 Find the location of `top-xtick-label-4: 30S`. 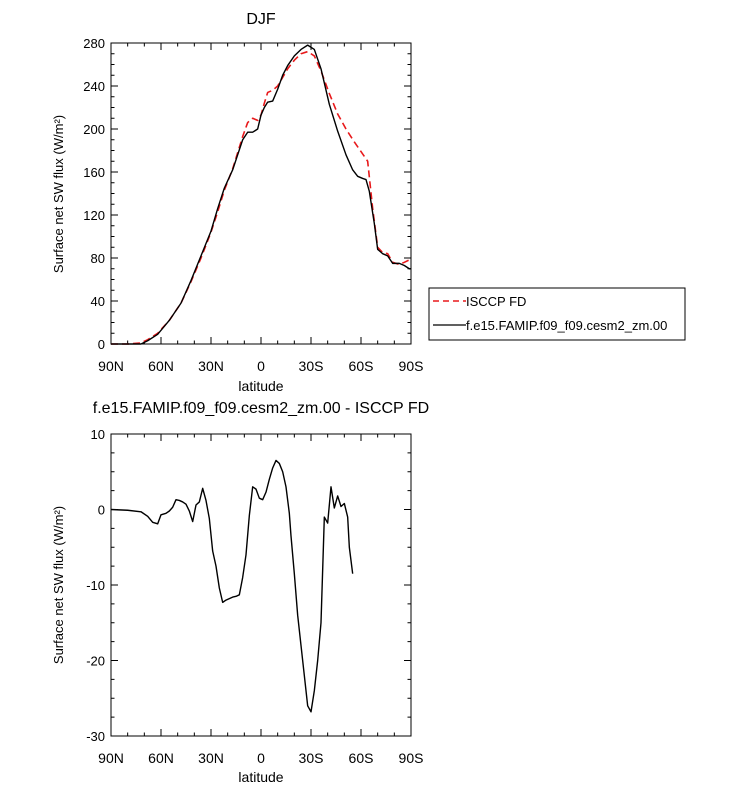

top-xtick-label-4: 30S is located at coordinates (311, 366).